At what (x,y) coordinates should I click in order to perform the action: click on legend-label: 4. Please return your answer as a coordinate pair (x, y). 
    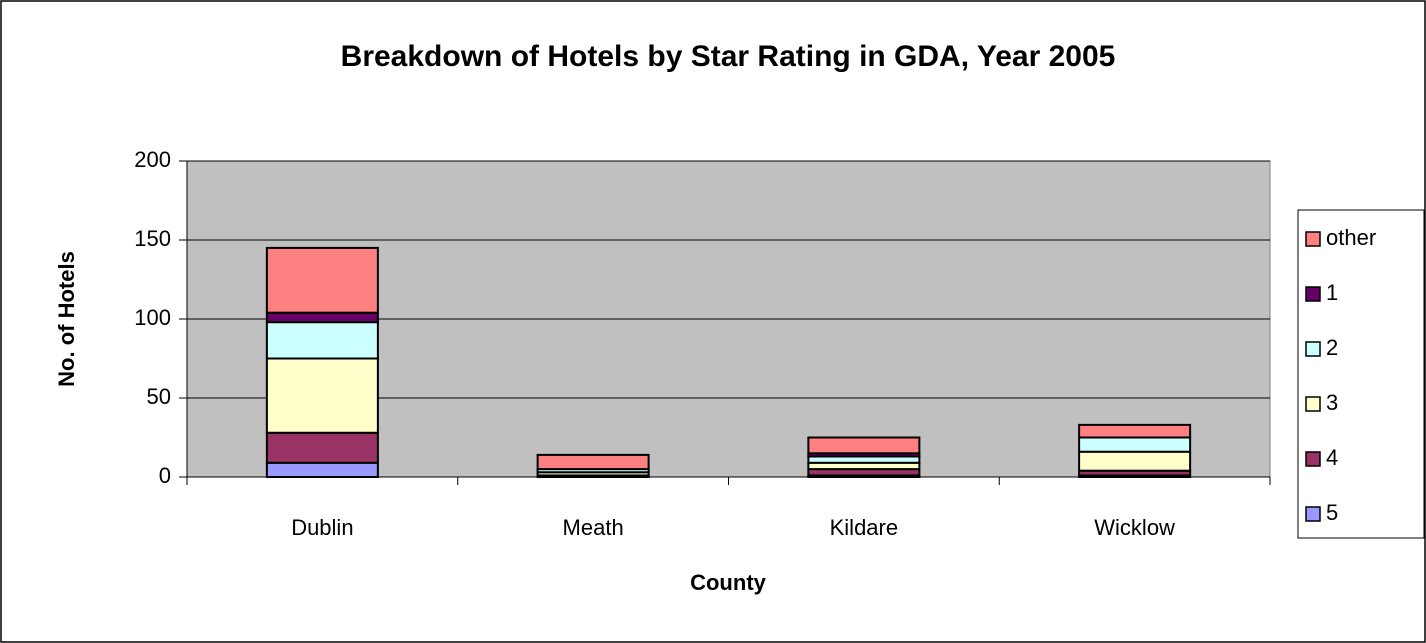
    Looking at the image, I should click on (1332, 457).